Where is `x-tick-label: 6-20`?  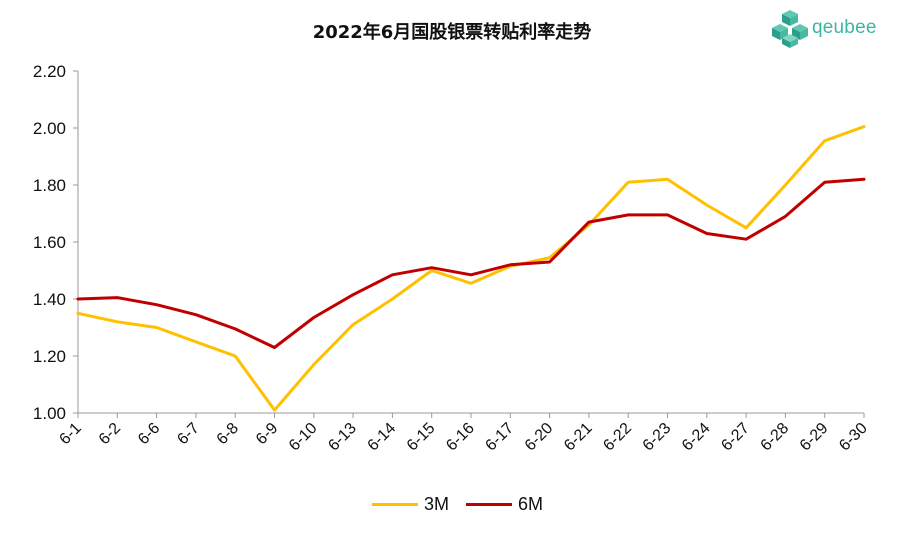 x-tick-label: 6-20 is located at coordinates (539, 437).